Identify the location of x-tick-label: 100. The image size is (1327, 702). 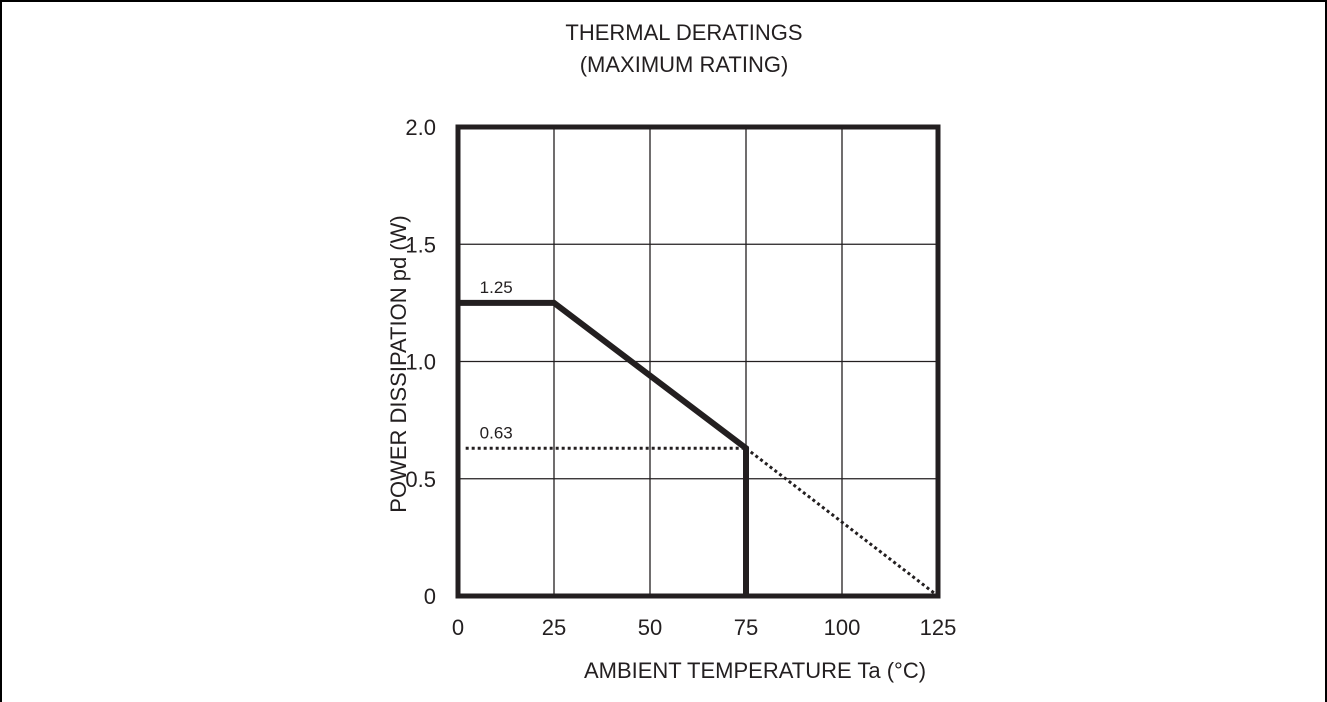
(842, 627).